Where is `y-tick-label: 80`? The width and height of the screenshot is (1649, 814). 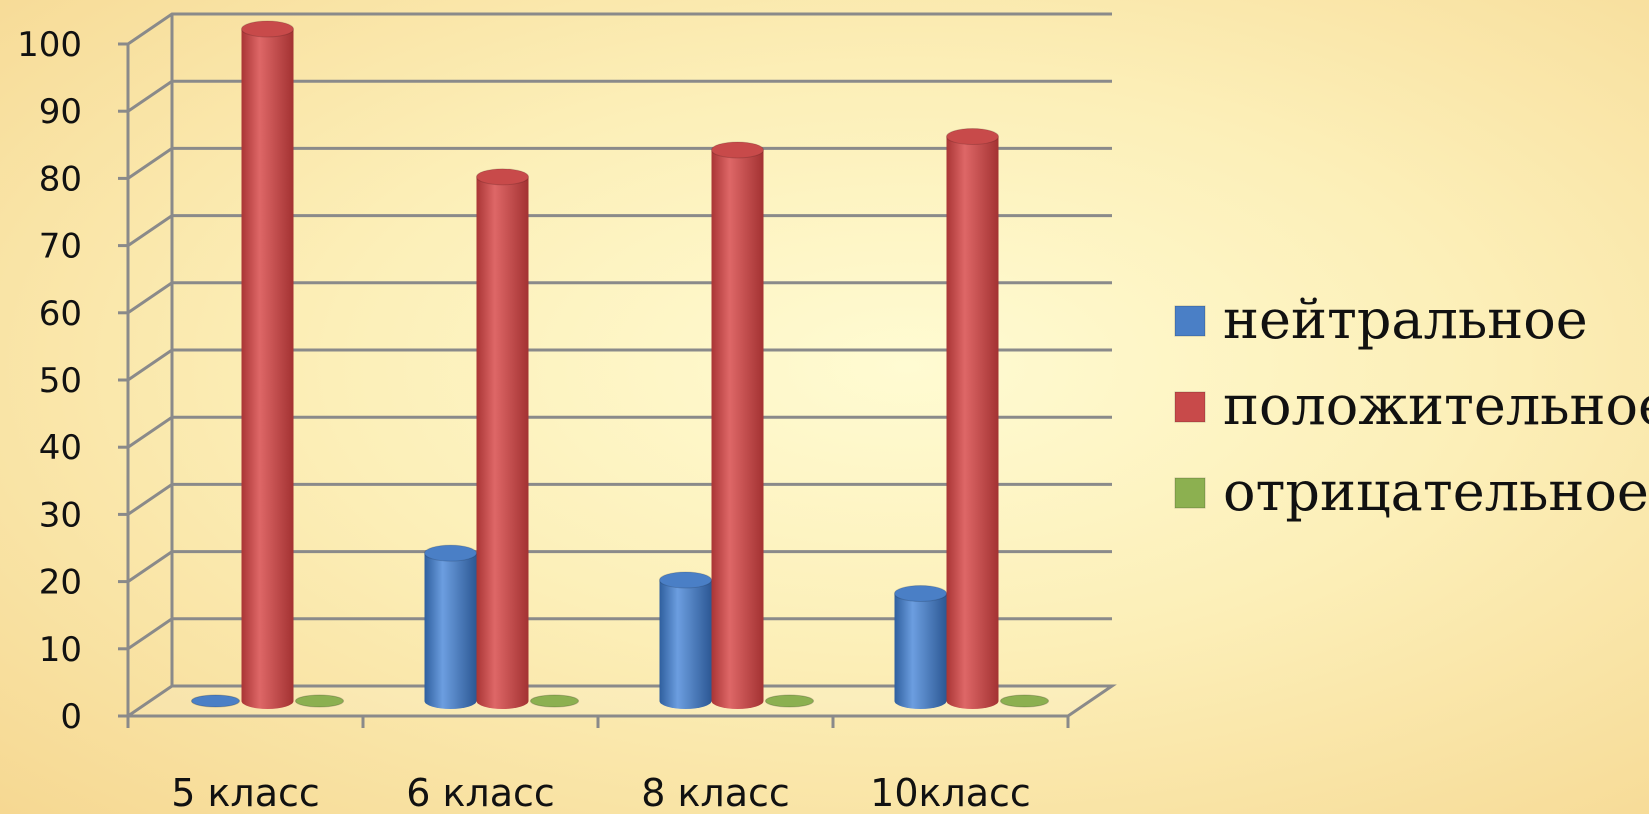 y-tick-label: 80 is located at coordinates (60, 179).